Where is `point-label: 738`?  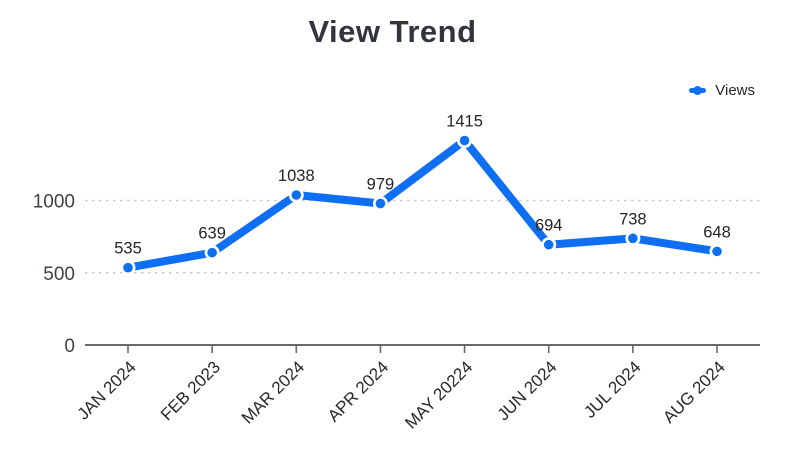
point-label: 738 is located at coordinates (633, 219).